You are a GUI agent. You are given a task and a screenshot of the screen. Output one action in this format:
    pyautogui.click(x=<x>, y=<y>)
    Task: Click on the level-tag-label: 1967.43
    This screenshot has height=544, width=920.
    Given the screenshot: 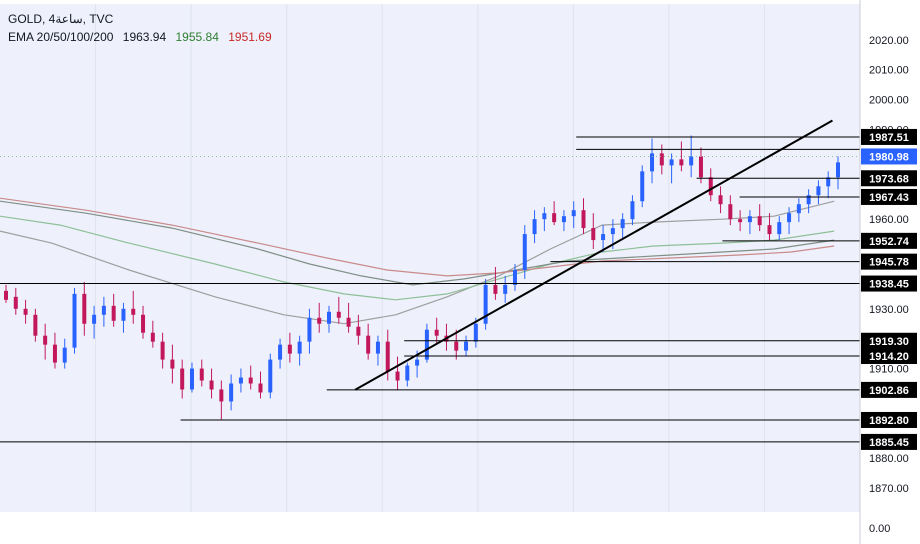 What is the action you would take?
    pyautogui.click(x=889, y=198)
    